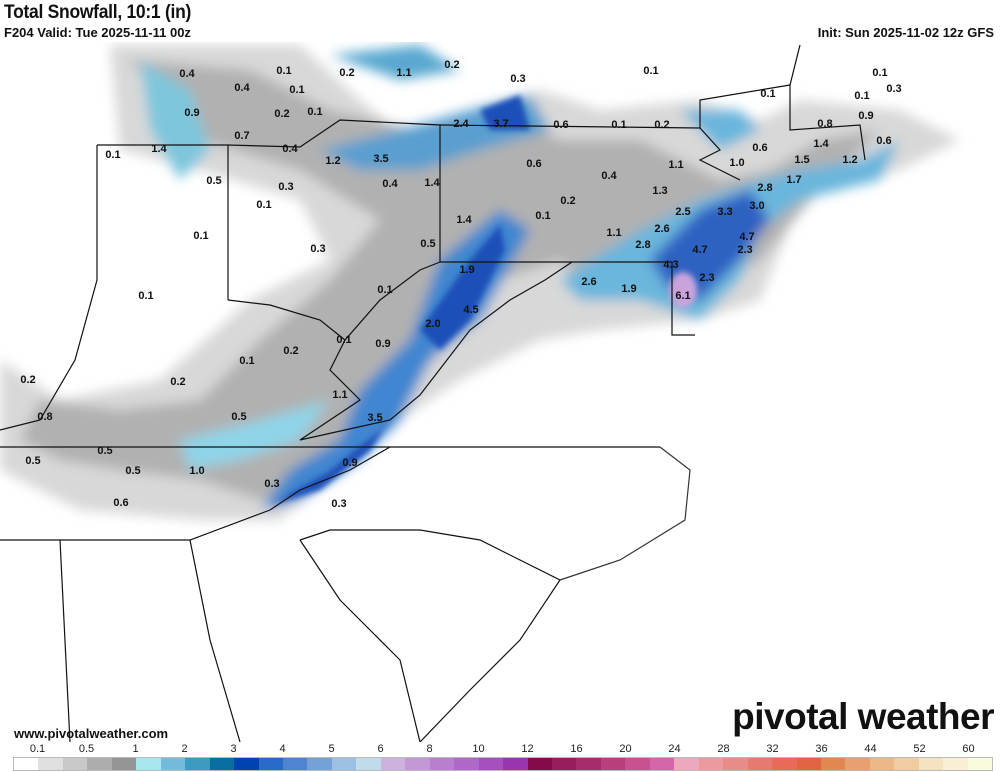  I want to click on map-title: Total Snowfall, 10:1 (in), so click(98, 12).